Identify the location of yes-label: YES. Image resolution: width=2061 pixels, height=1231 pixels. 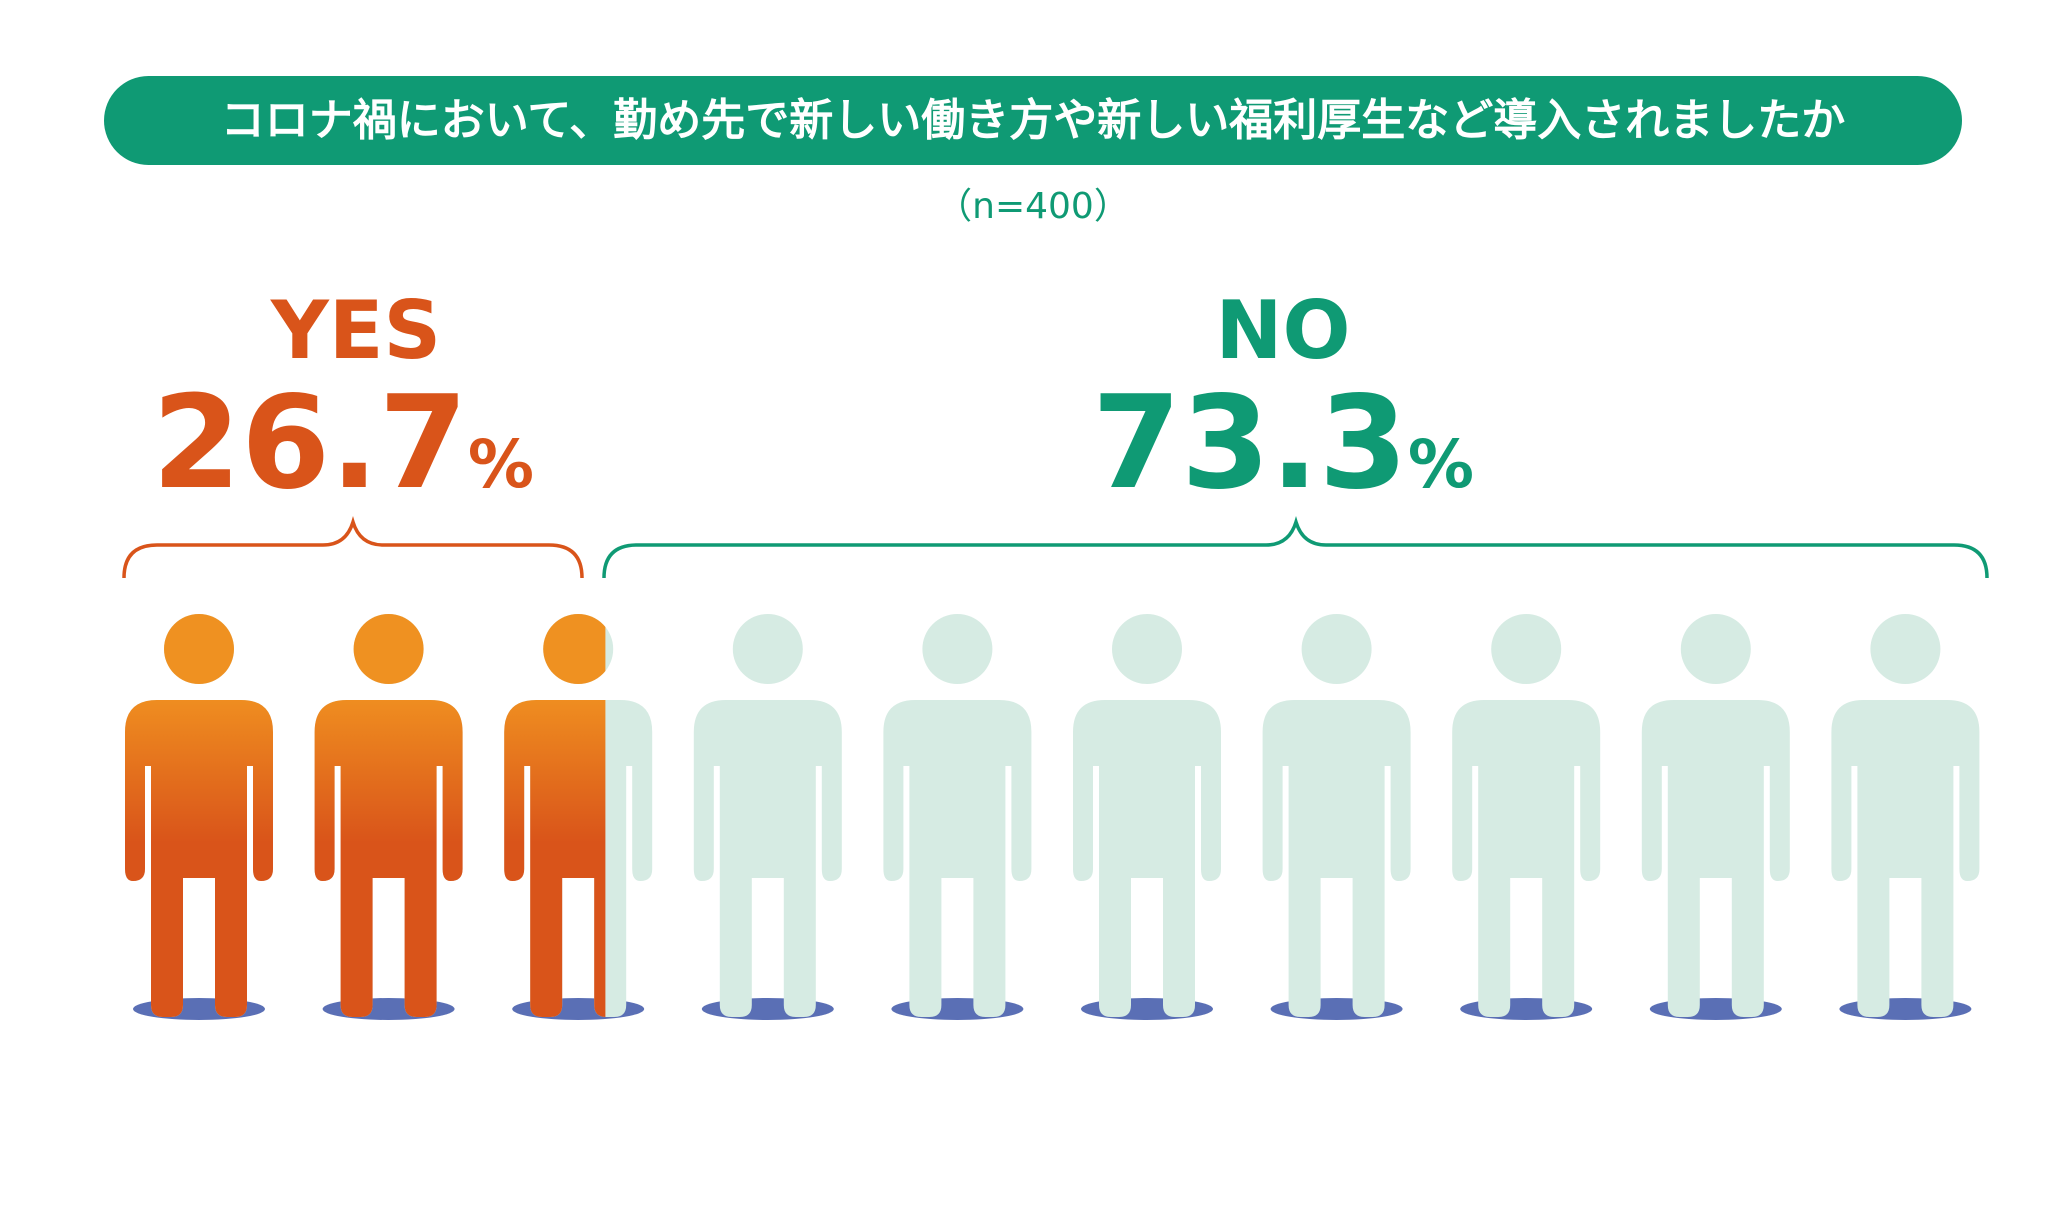
(355, 330).